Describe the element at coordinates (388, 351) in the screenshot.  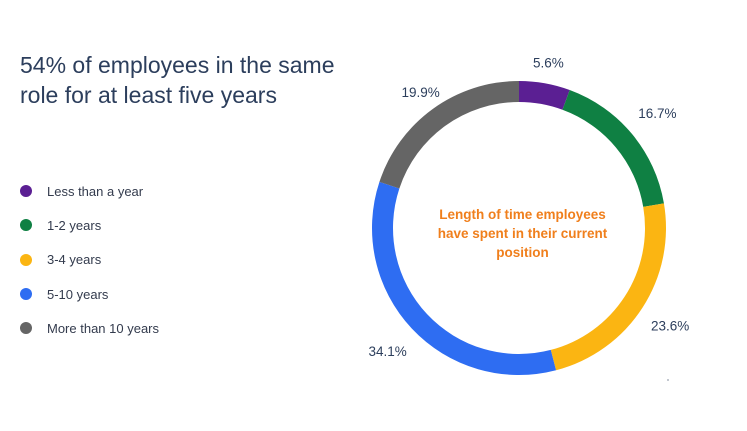
I see `slice-value-label-5-10-years: 34.1%` at that location.